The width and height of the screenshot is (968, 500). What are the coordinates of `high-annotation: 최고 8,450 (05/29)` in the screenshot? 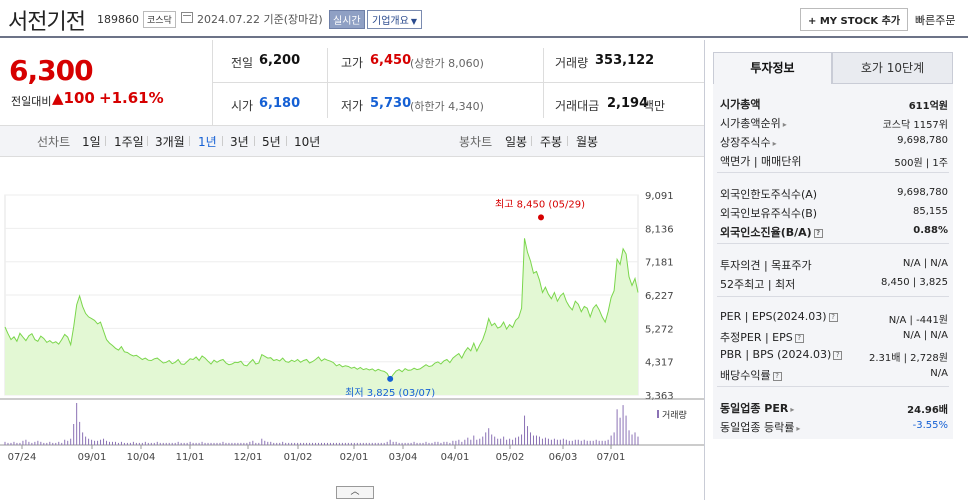 It's located at (540, 204).